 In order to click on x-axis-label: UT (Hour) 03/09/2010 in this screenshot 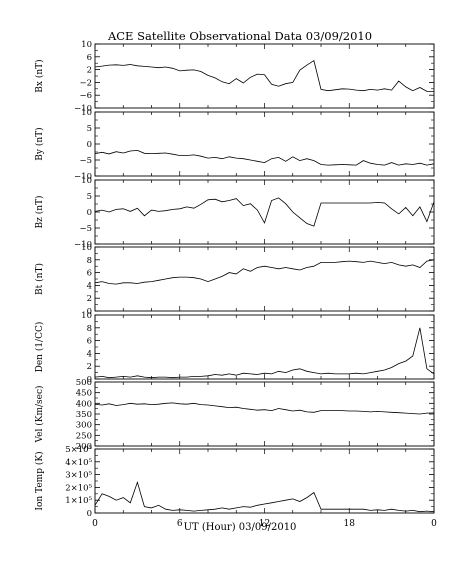, I will do `click(240, 527)`.